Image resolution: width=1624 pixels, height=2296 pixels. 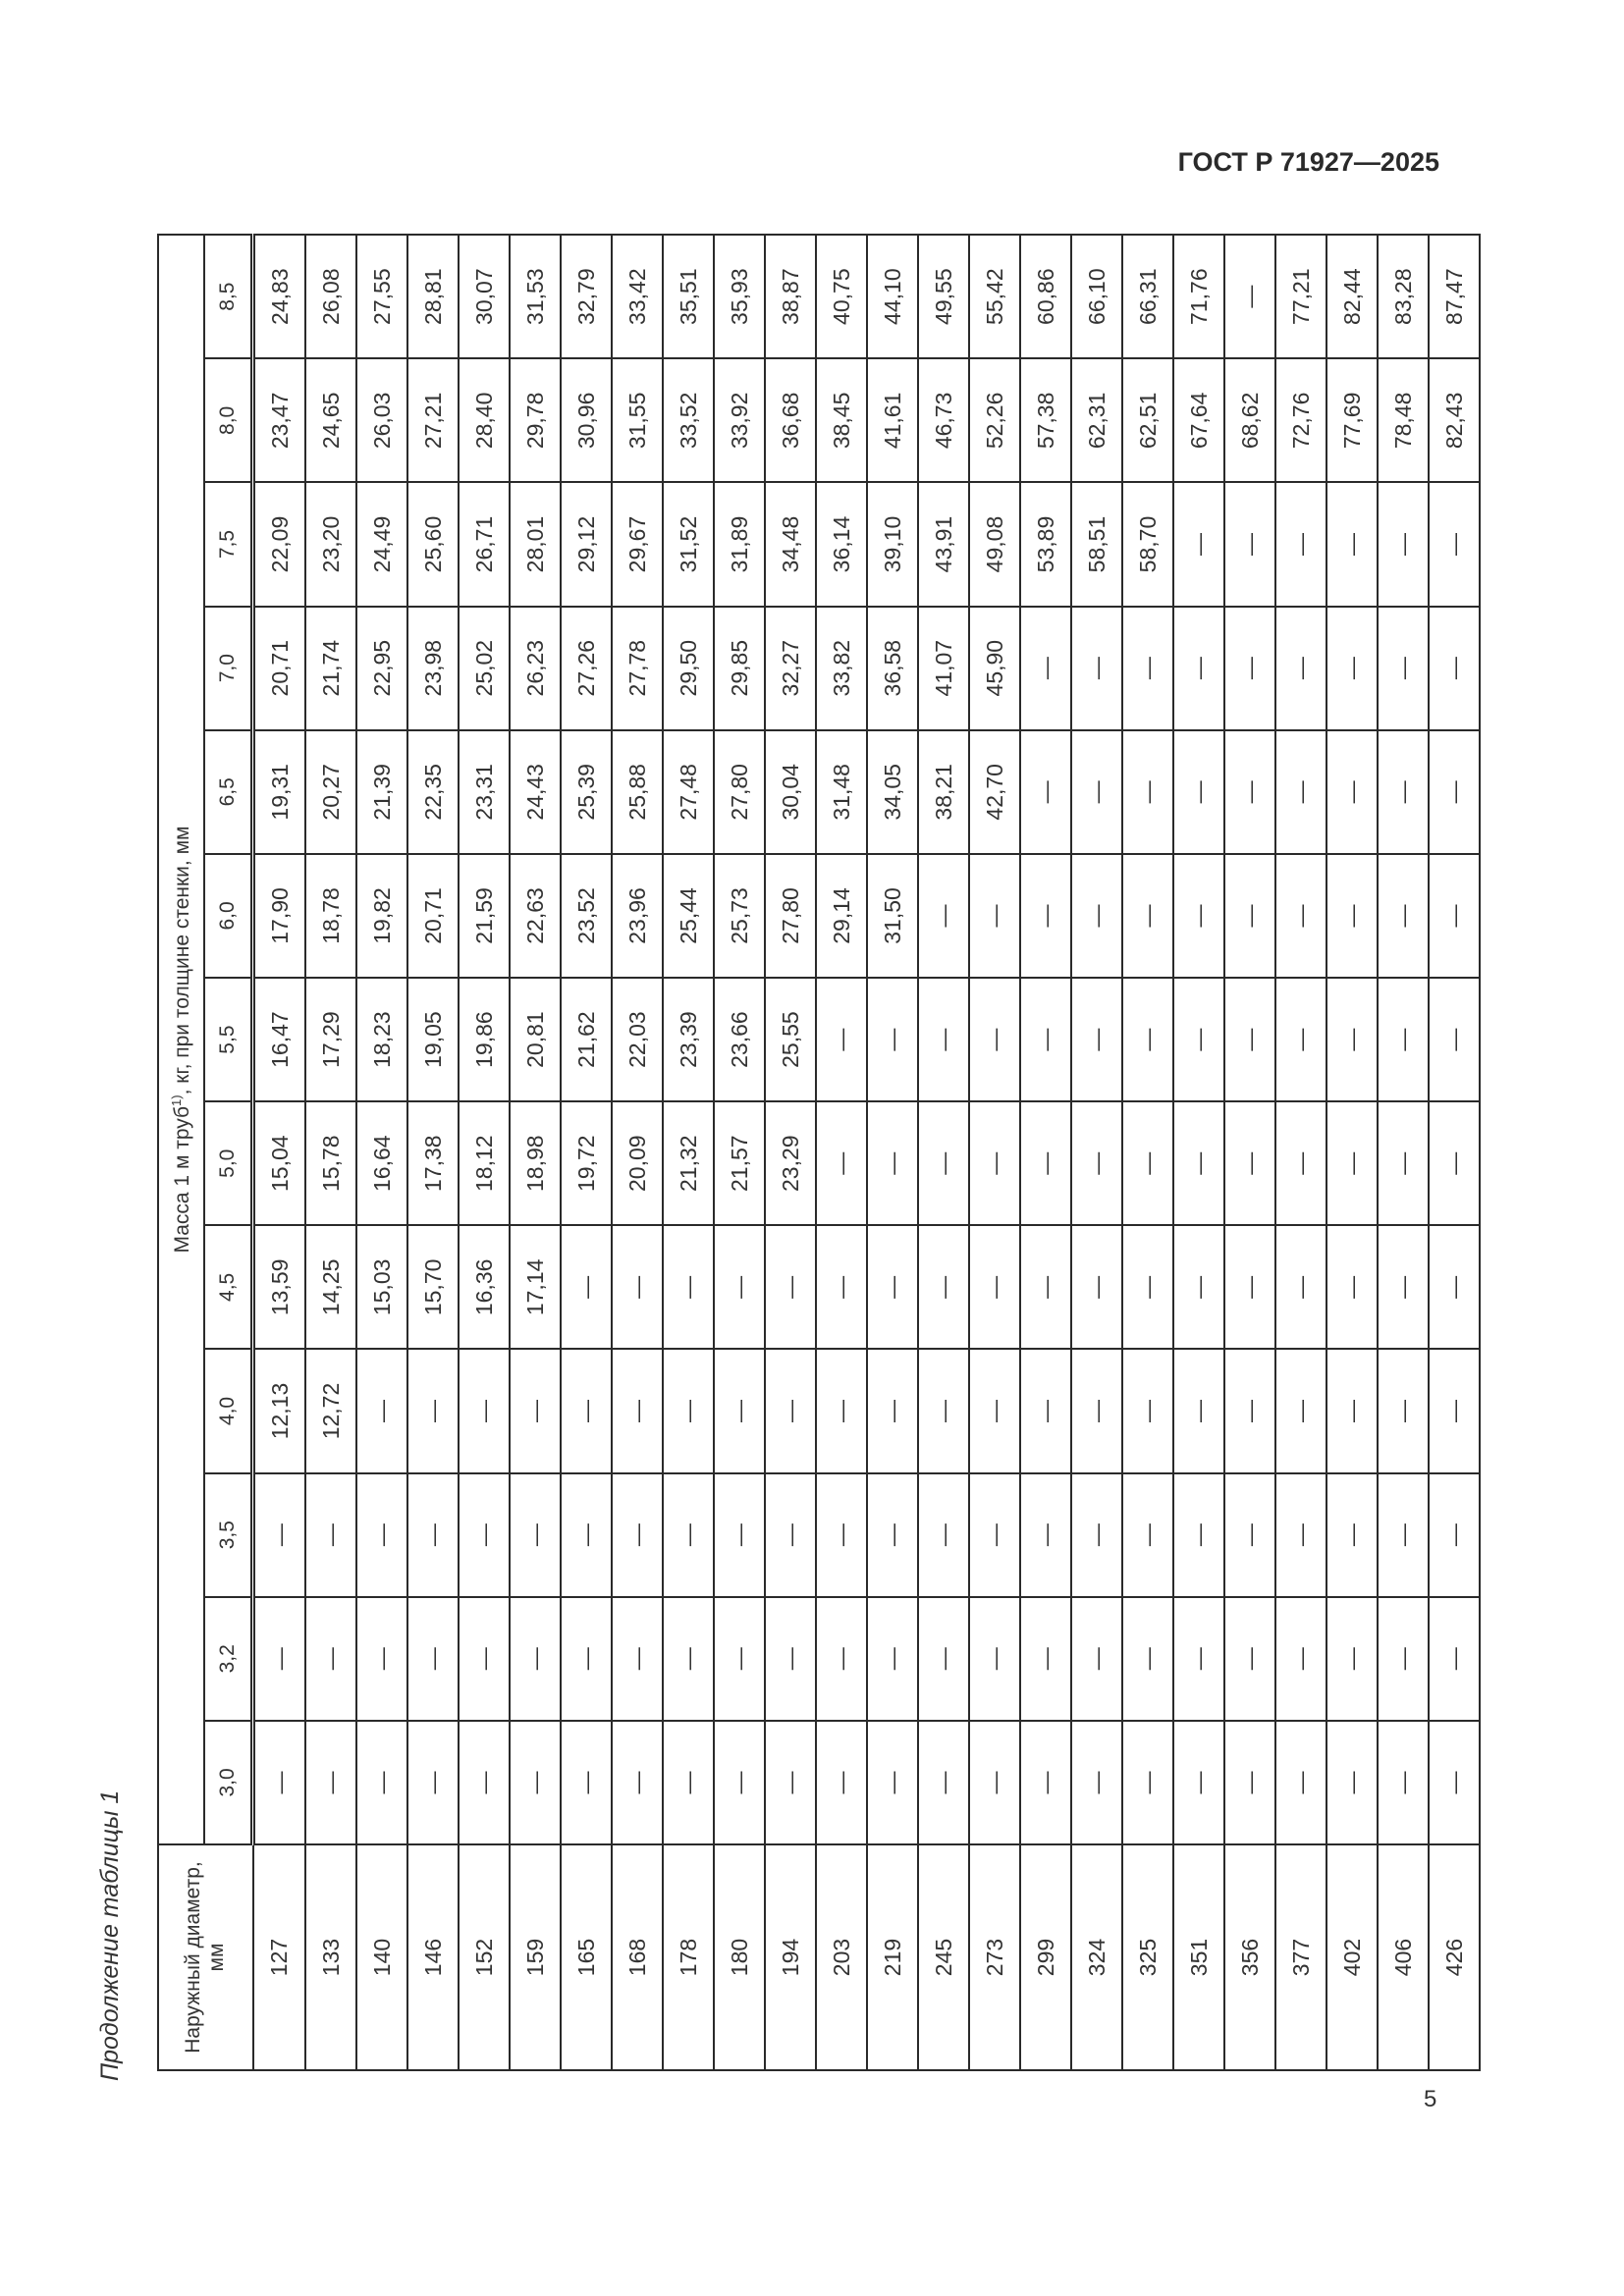 I want to click on mass-cell: 31,53, so click(x=535, y=297).